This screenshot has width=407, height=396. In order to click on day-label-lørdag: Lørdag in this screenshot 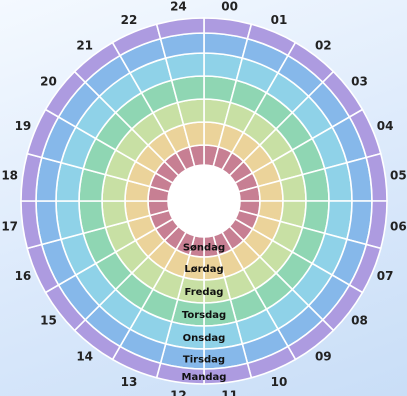, I will do `click(203, 269)`.